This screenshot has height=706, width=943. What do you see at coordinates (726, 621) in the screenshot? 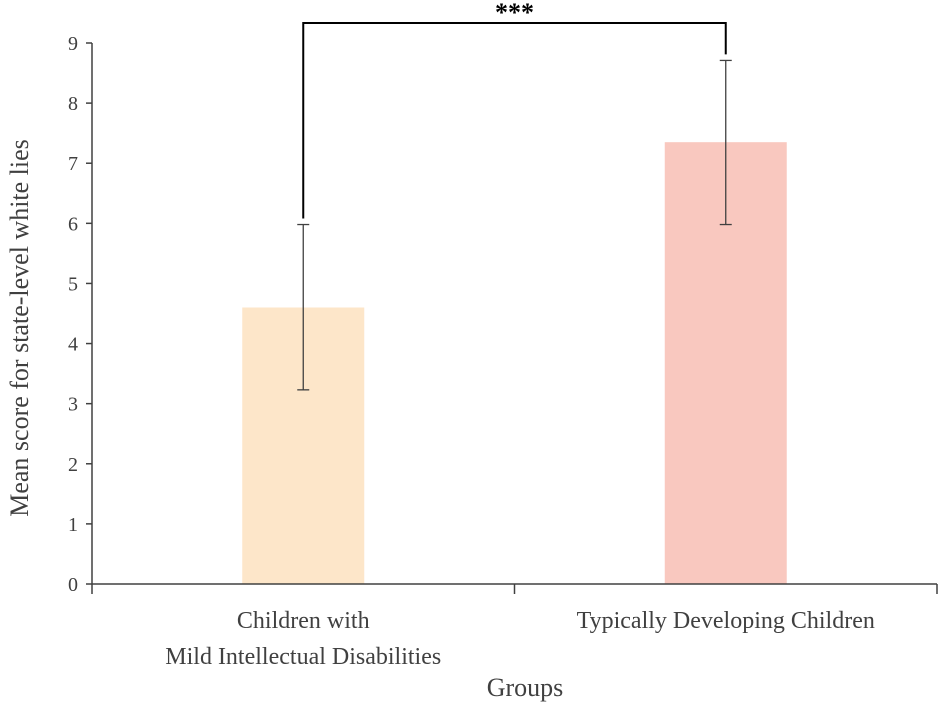
I see `x-category-label-1: Typically Developing Children` at bounding box center [726, 621].